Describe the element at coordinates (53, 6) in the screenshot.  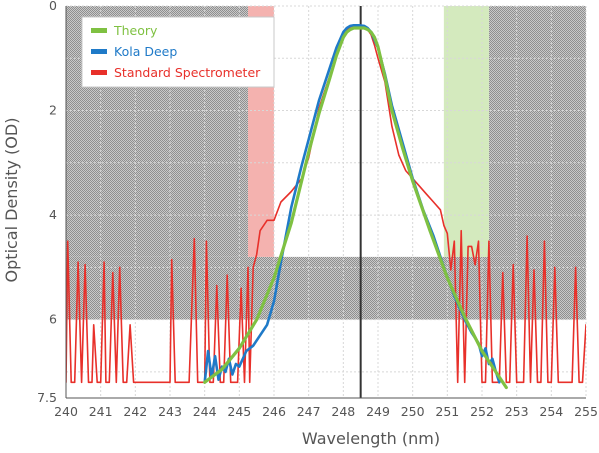
I see `y-tick-label: 0` at that location.